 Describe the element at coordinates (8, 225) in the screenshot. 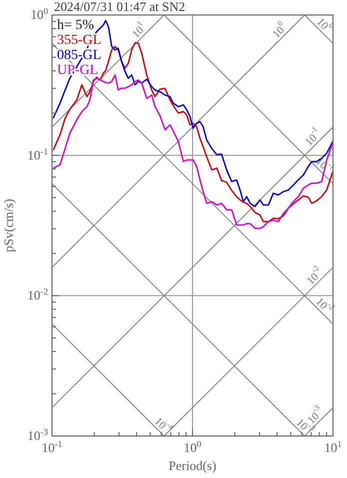

I see `y-axis-title: pSv(cm/s)` at that location.